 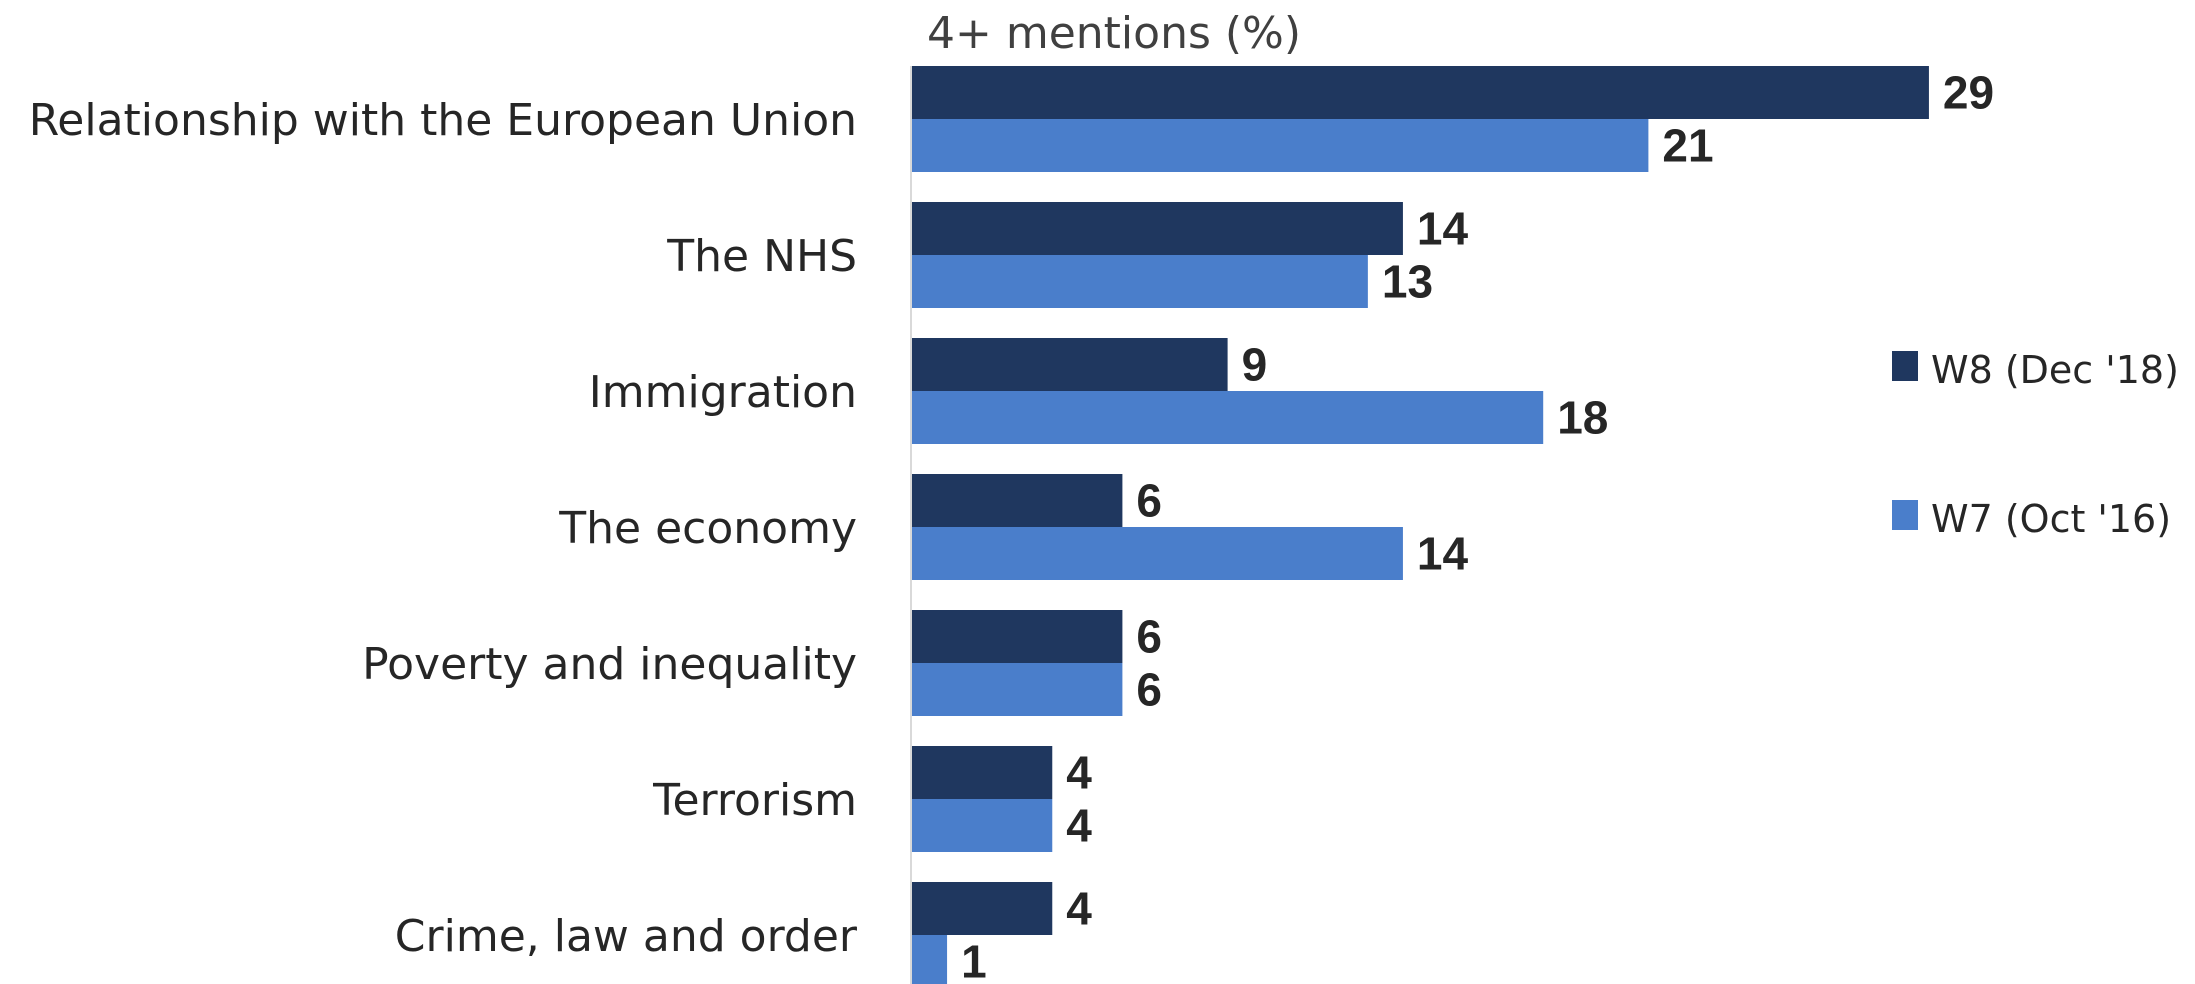 I want to click on value-label: 29, so click(x=1968, y=93).